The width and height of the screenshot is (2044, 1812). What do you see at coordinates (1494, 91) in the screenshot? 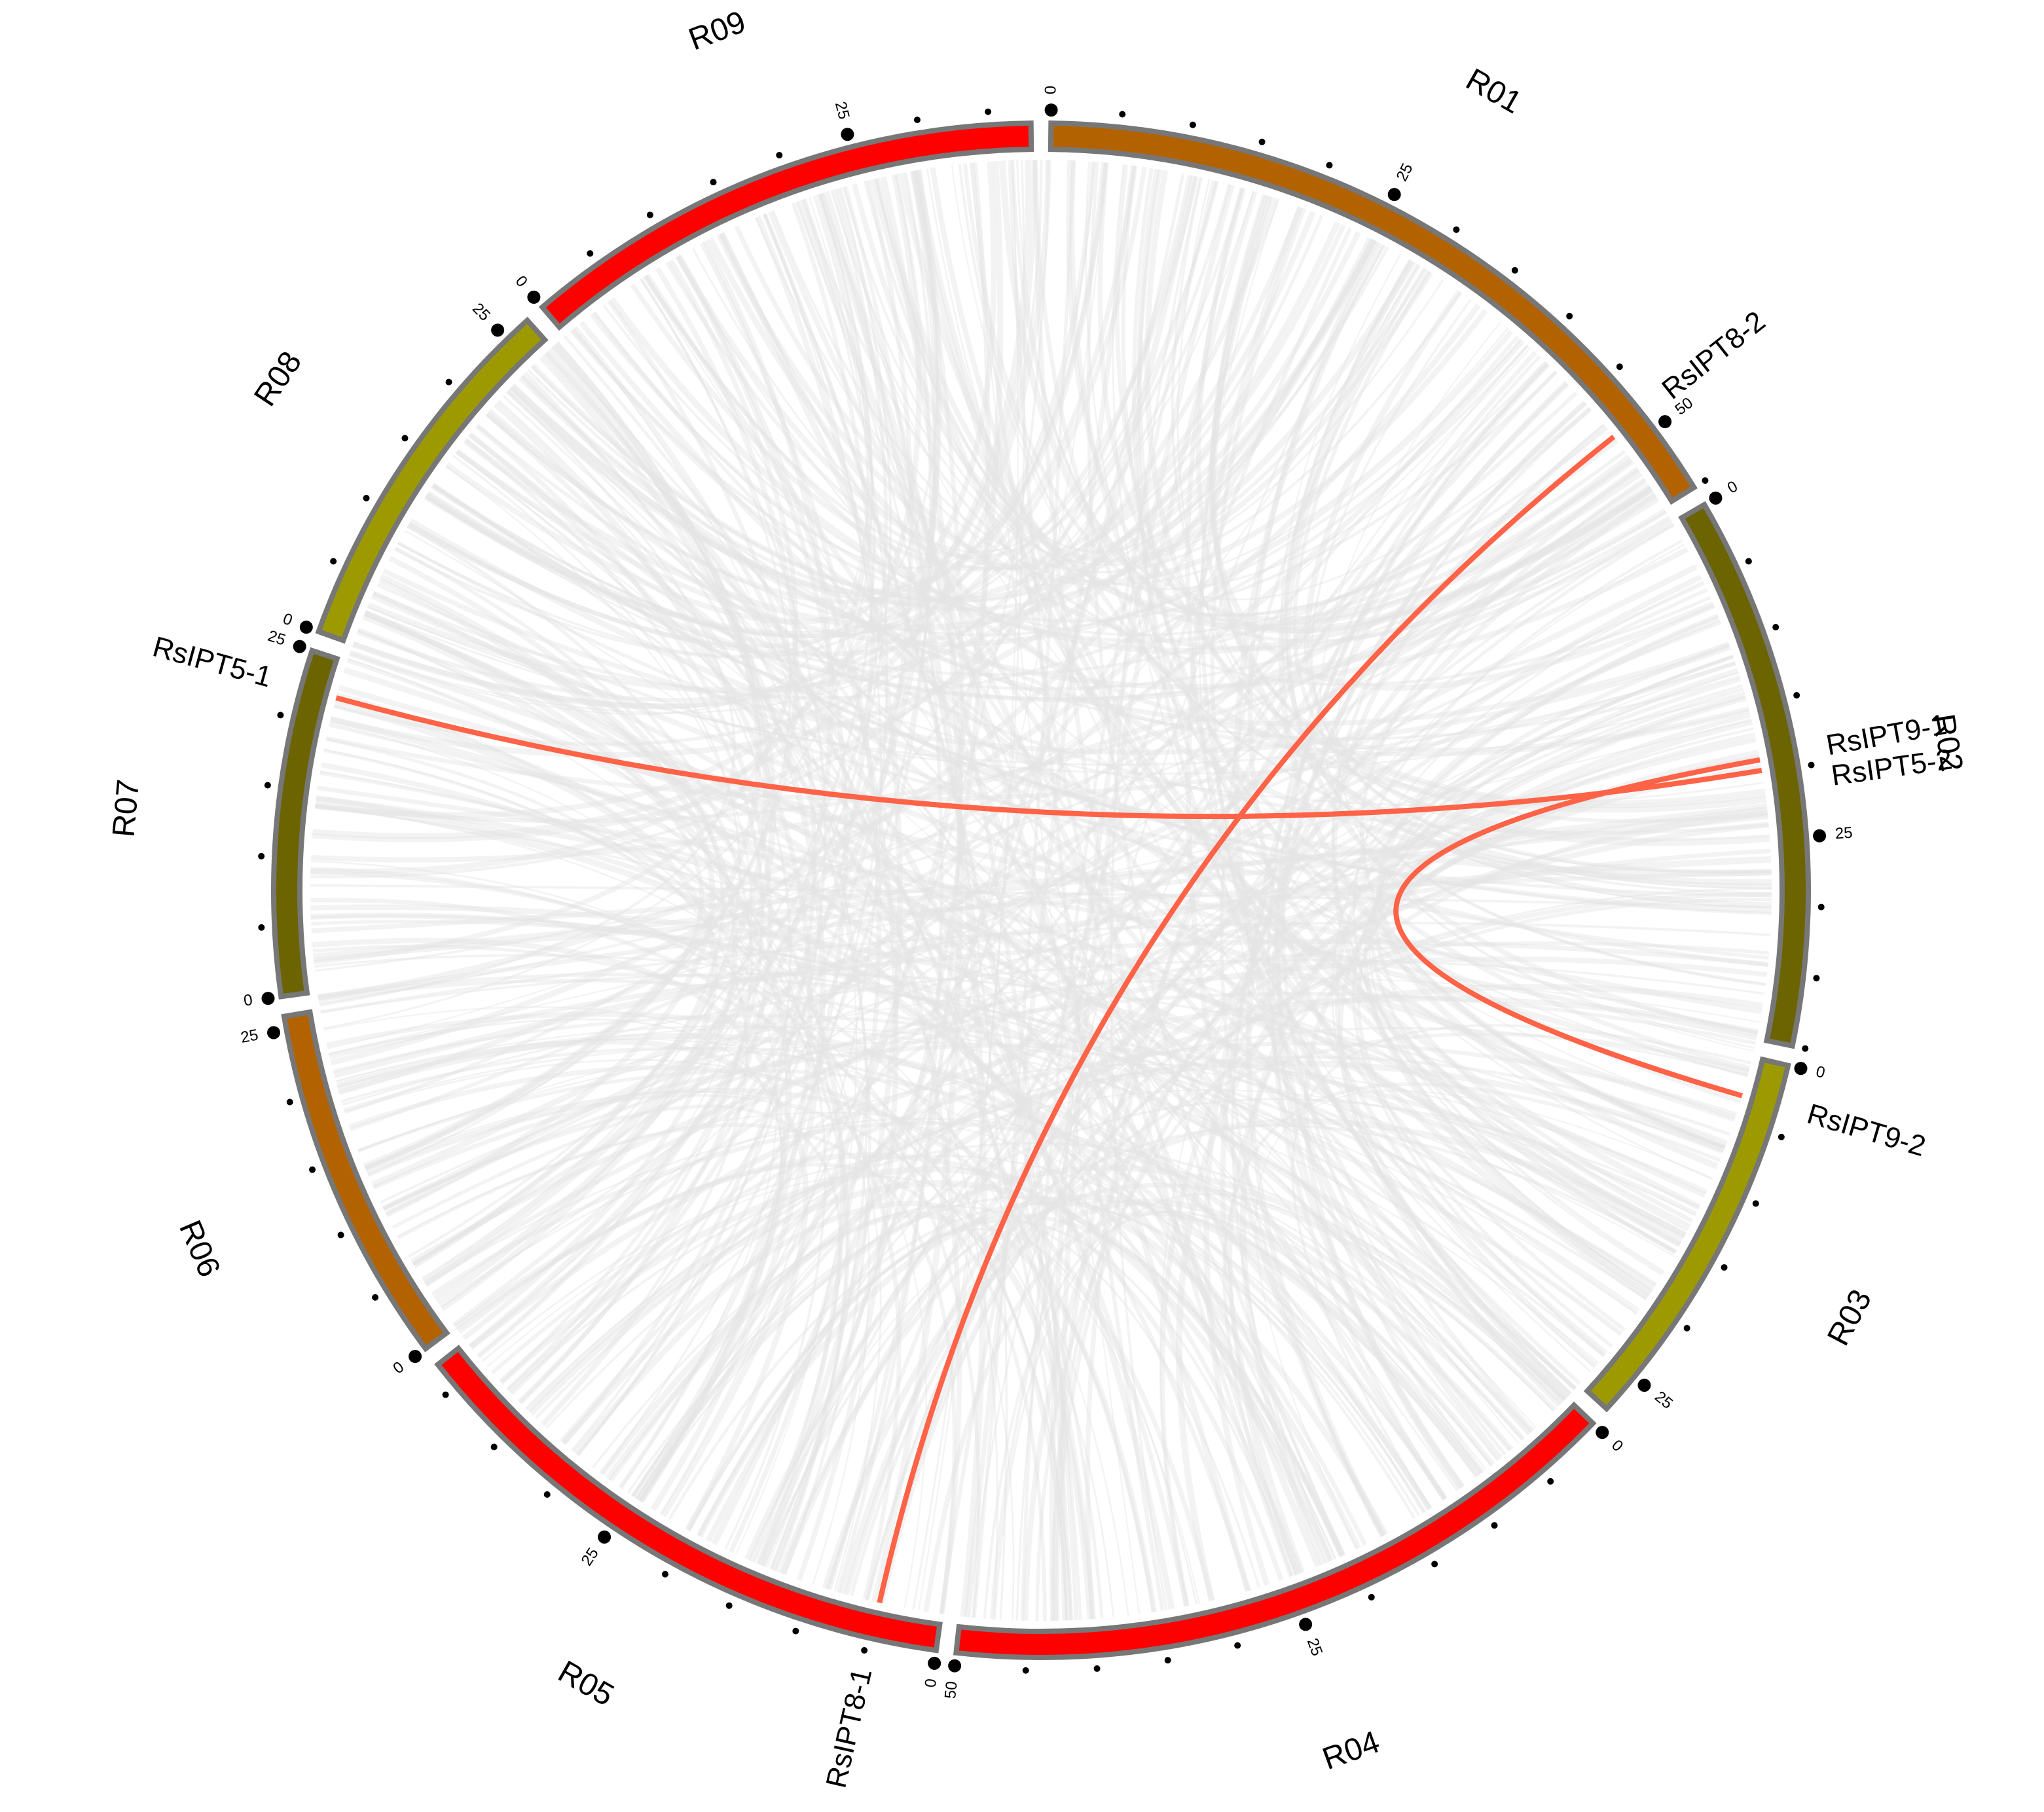
I see `chromosome-label: R01` at bounding box center [1494, 91].